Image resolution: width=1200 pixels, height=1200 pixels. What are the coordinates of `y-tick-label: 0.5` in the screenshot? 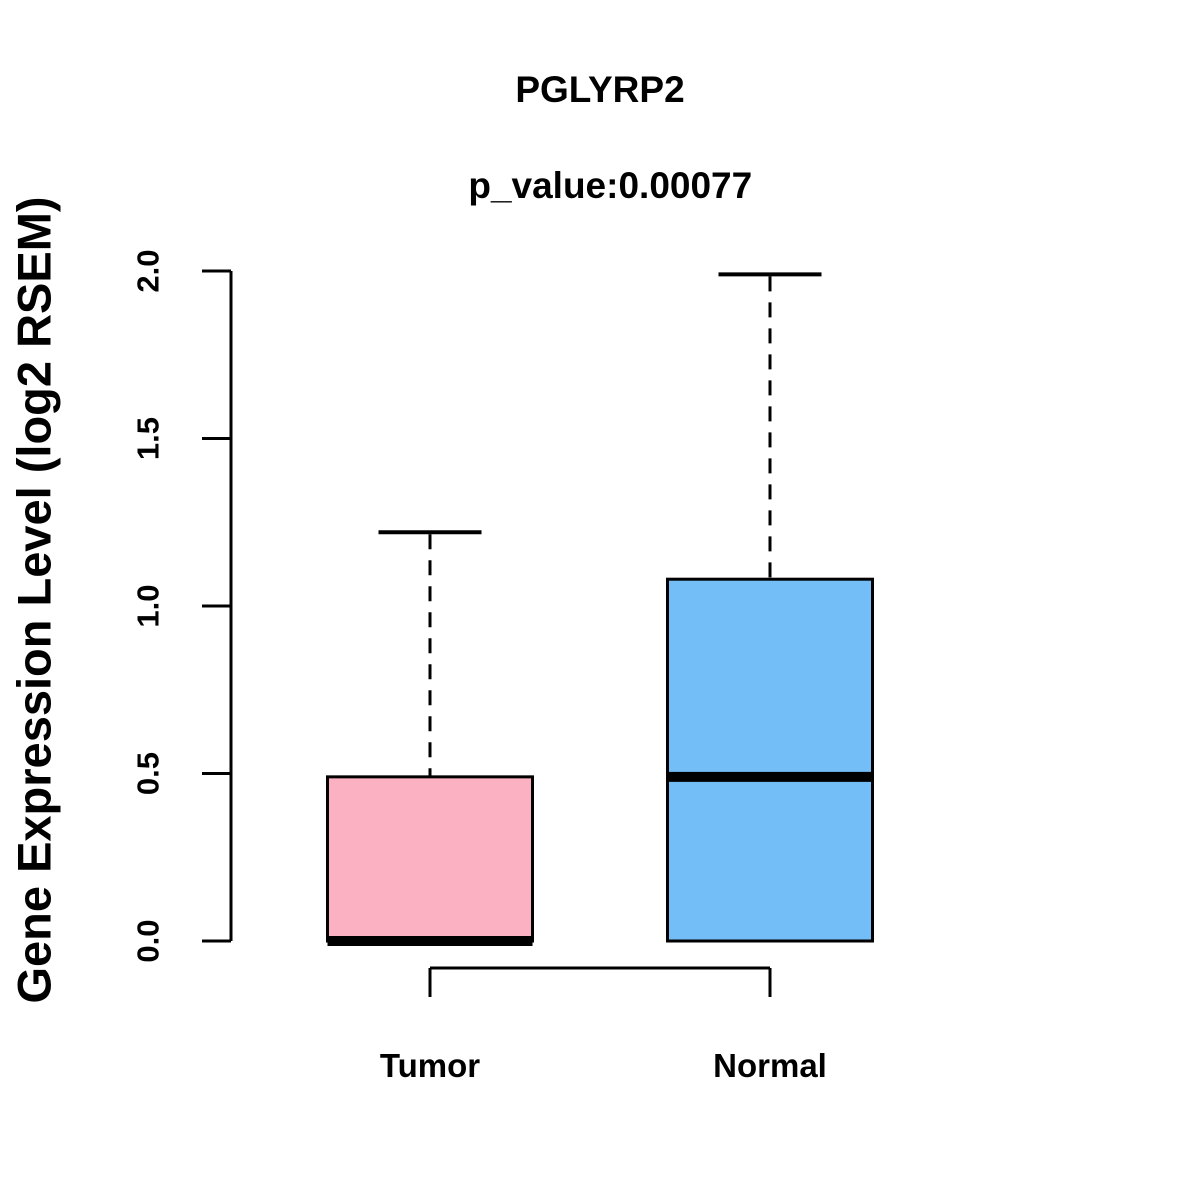 It's located at (148, 773).